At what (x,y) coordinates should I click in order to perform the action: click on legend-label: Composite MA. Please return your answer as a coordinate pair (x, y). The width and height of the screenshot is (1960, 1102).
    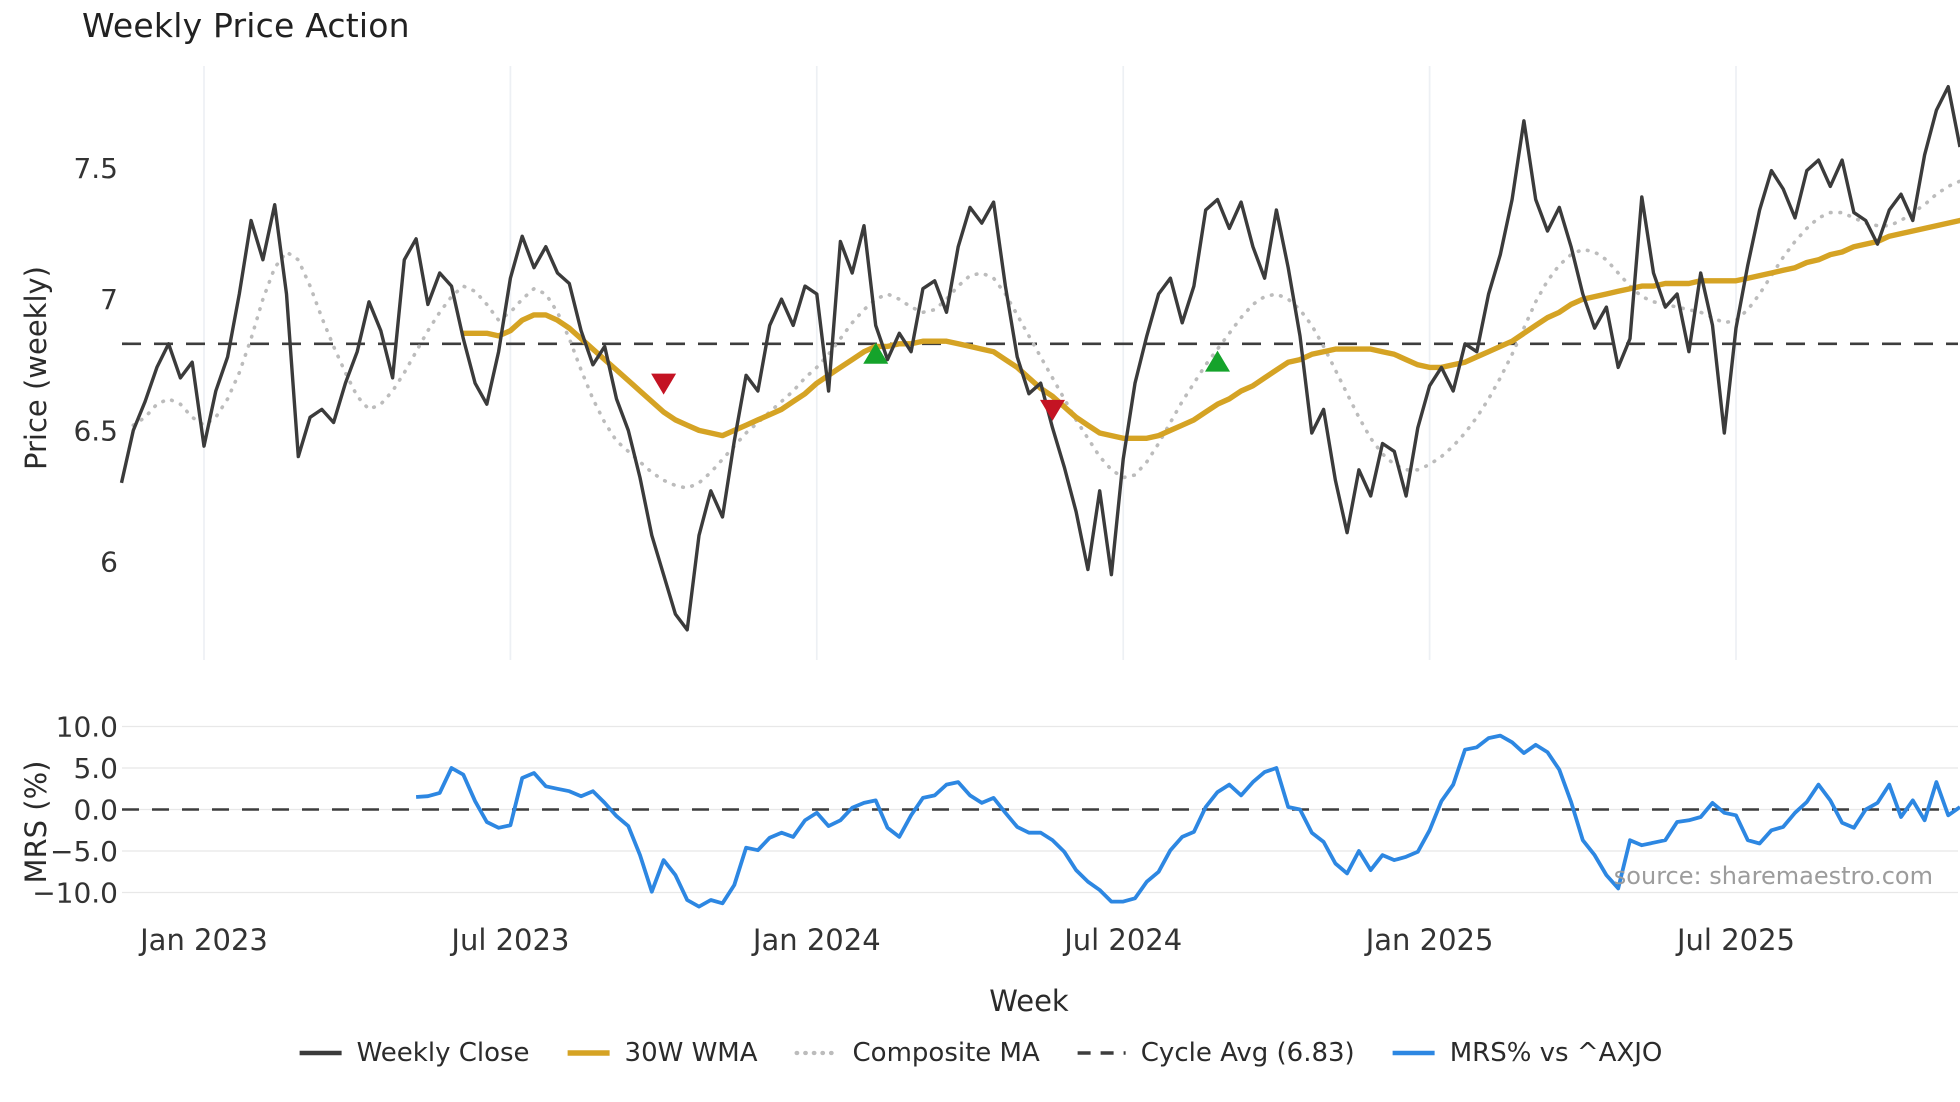
    Looking at the image, I should click on (946, 1053).